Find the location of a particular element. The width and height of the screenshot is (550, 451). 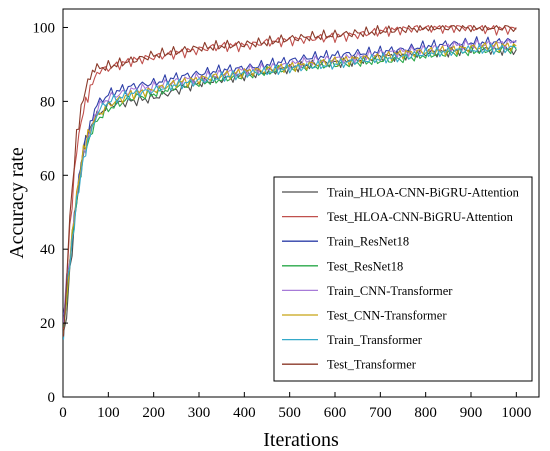

x-tick-label: 600 is located at coordinates (335, 413).